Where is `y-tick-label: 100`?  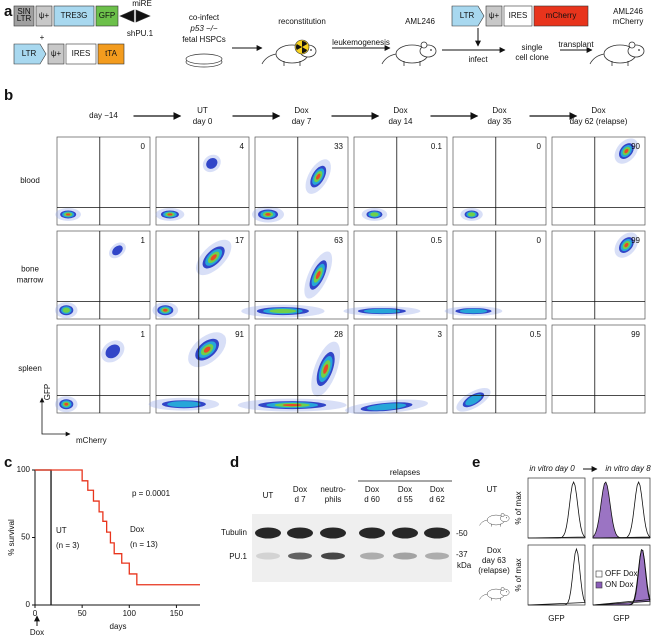
y-tick-label: 100 is located at coordinates (24, 469).